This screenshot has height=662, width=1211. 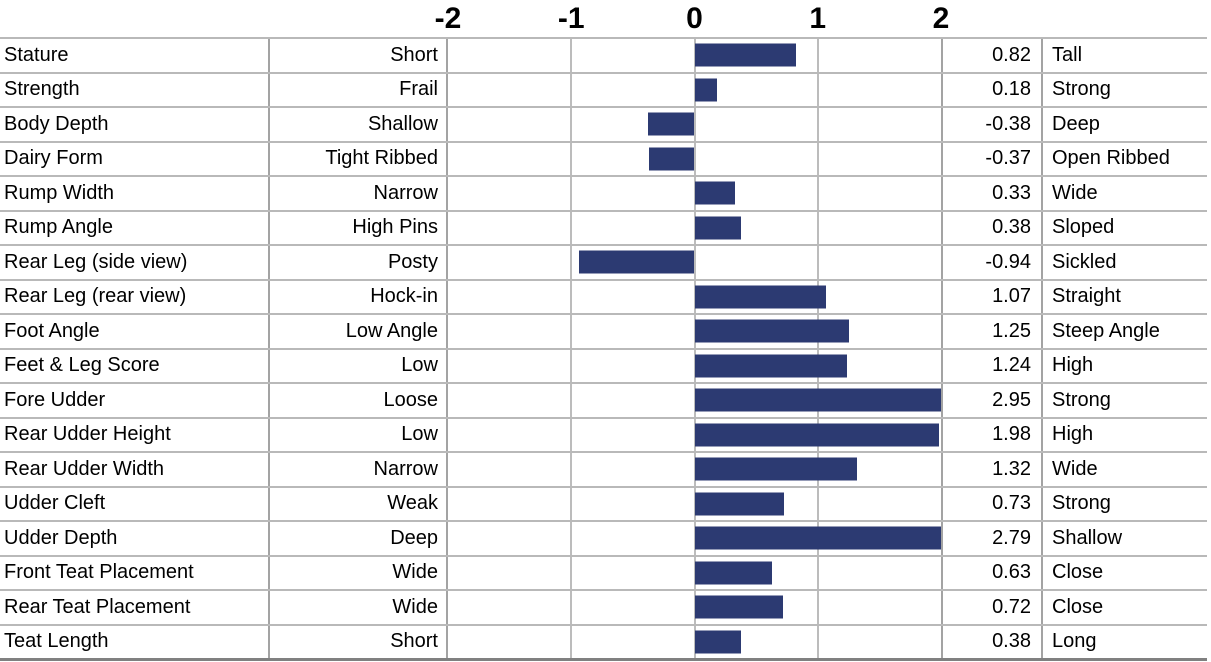 What do you see at coordinates (135, 331) in the screenshot?
I see `trait-name-cell: Foot Angle` at bounding box center [135, 331].